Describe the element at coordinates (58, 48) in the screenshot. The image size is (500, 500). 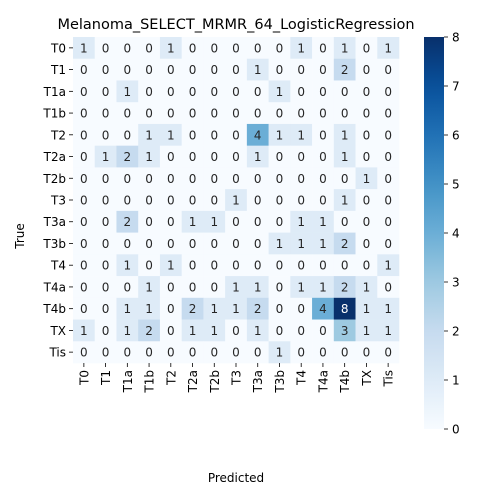
I see `y-tick-label: T0` at that location.